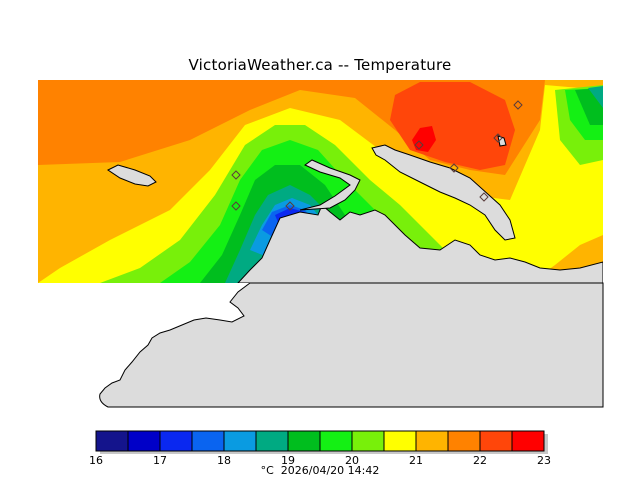 Image resolution: width=640 pixels, height=480 pixels. What do you see at coordinates (352, 460) in the screenshot?
I see `legend-tick-label: 20` at bounding box center [352, 460].